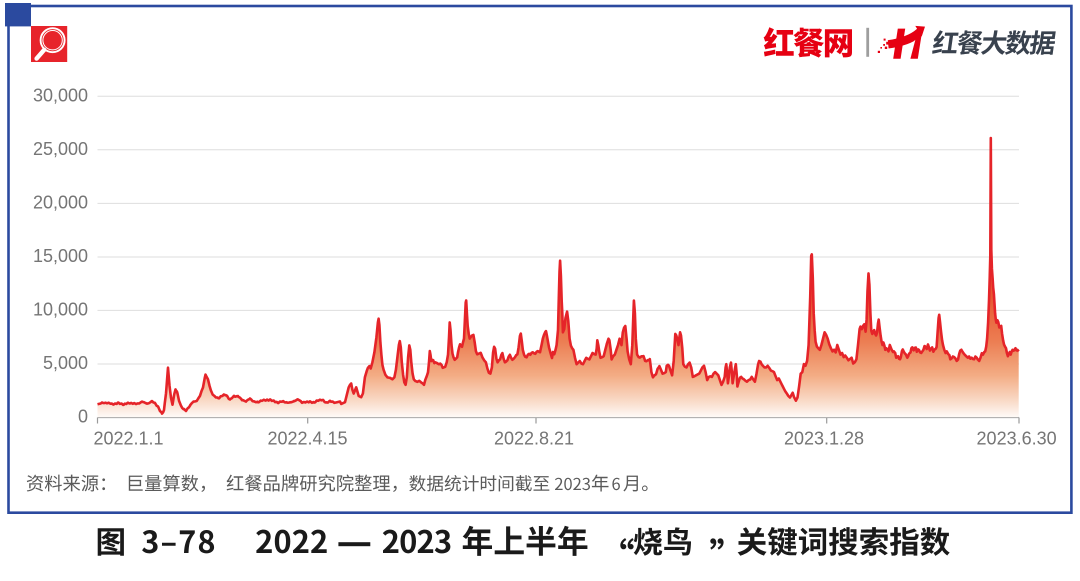 This screenshot has width=1080, height=581. What do you see at coordinates (60, 95) in the screenshot?
I see `svg-text: 30,000` at bounding box center [60, 95].